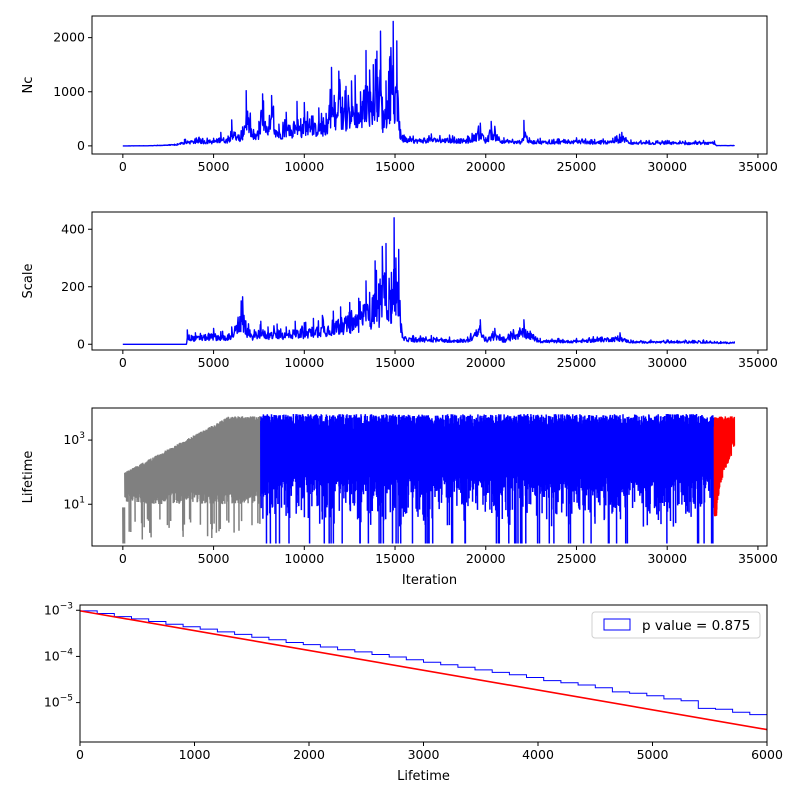 The width and height of the screenshot is (800, 800). Describe the element at coordinates (28, 281) in the screenshot. I see `chart-2-ylabel: Scale` at that location.